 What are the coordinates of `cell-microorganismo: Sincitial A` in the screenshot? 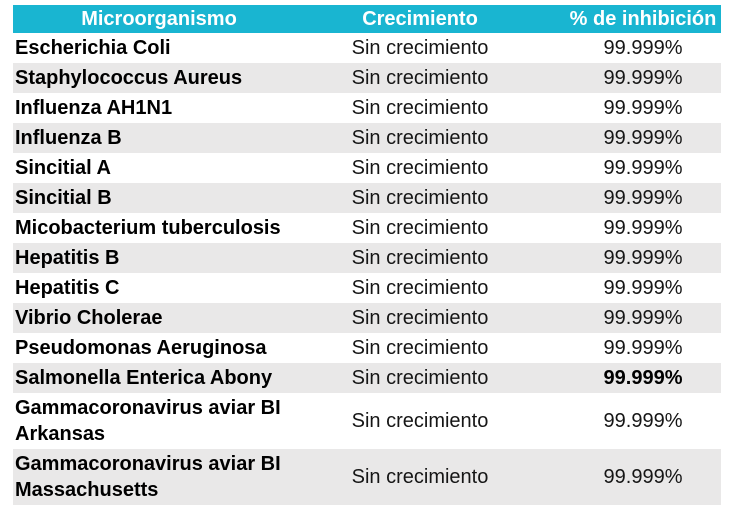 It's located at (63, 168).